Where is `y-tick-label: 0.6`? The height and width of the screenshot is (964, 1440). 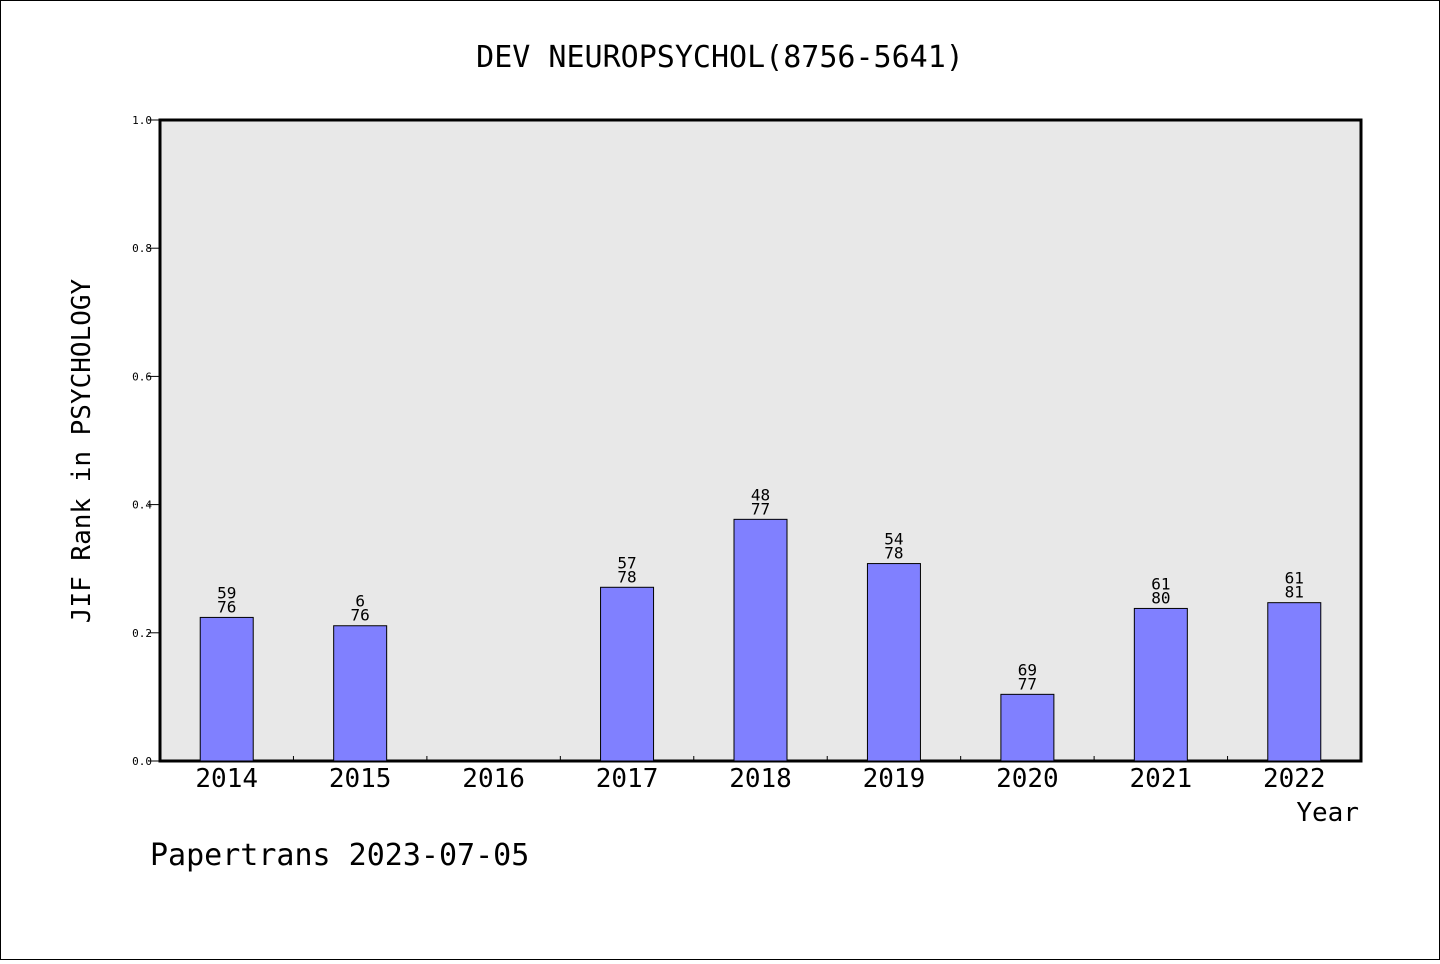 y-tick-label: 0.6 is located at coordinates (142, 376).